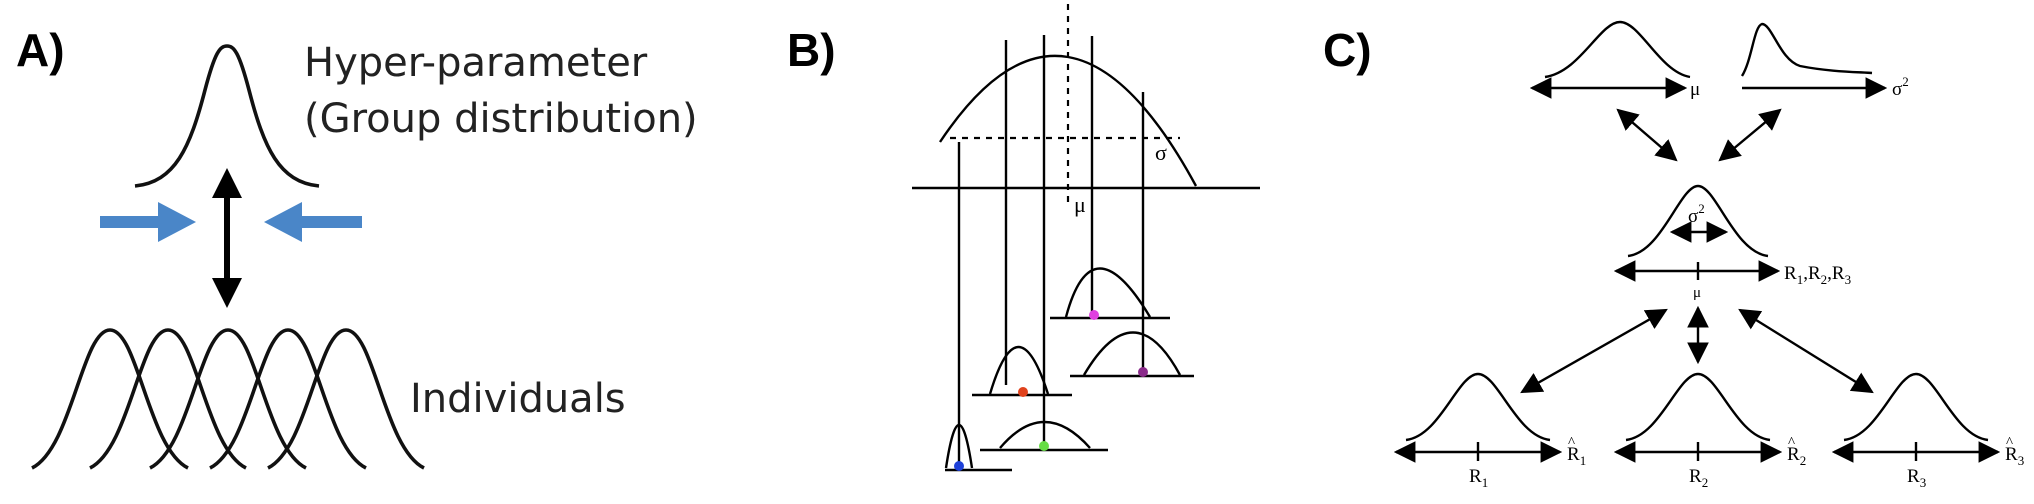  Describe the element at coordinates (518, 399) in the screenshot. I see `individuals-label: Individuals` at that location.